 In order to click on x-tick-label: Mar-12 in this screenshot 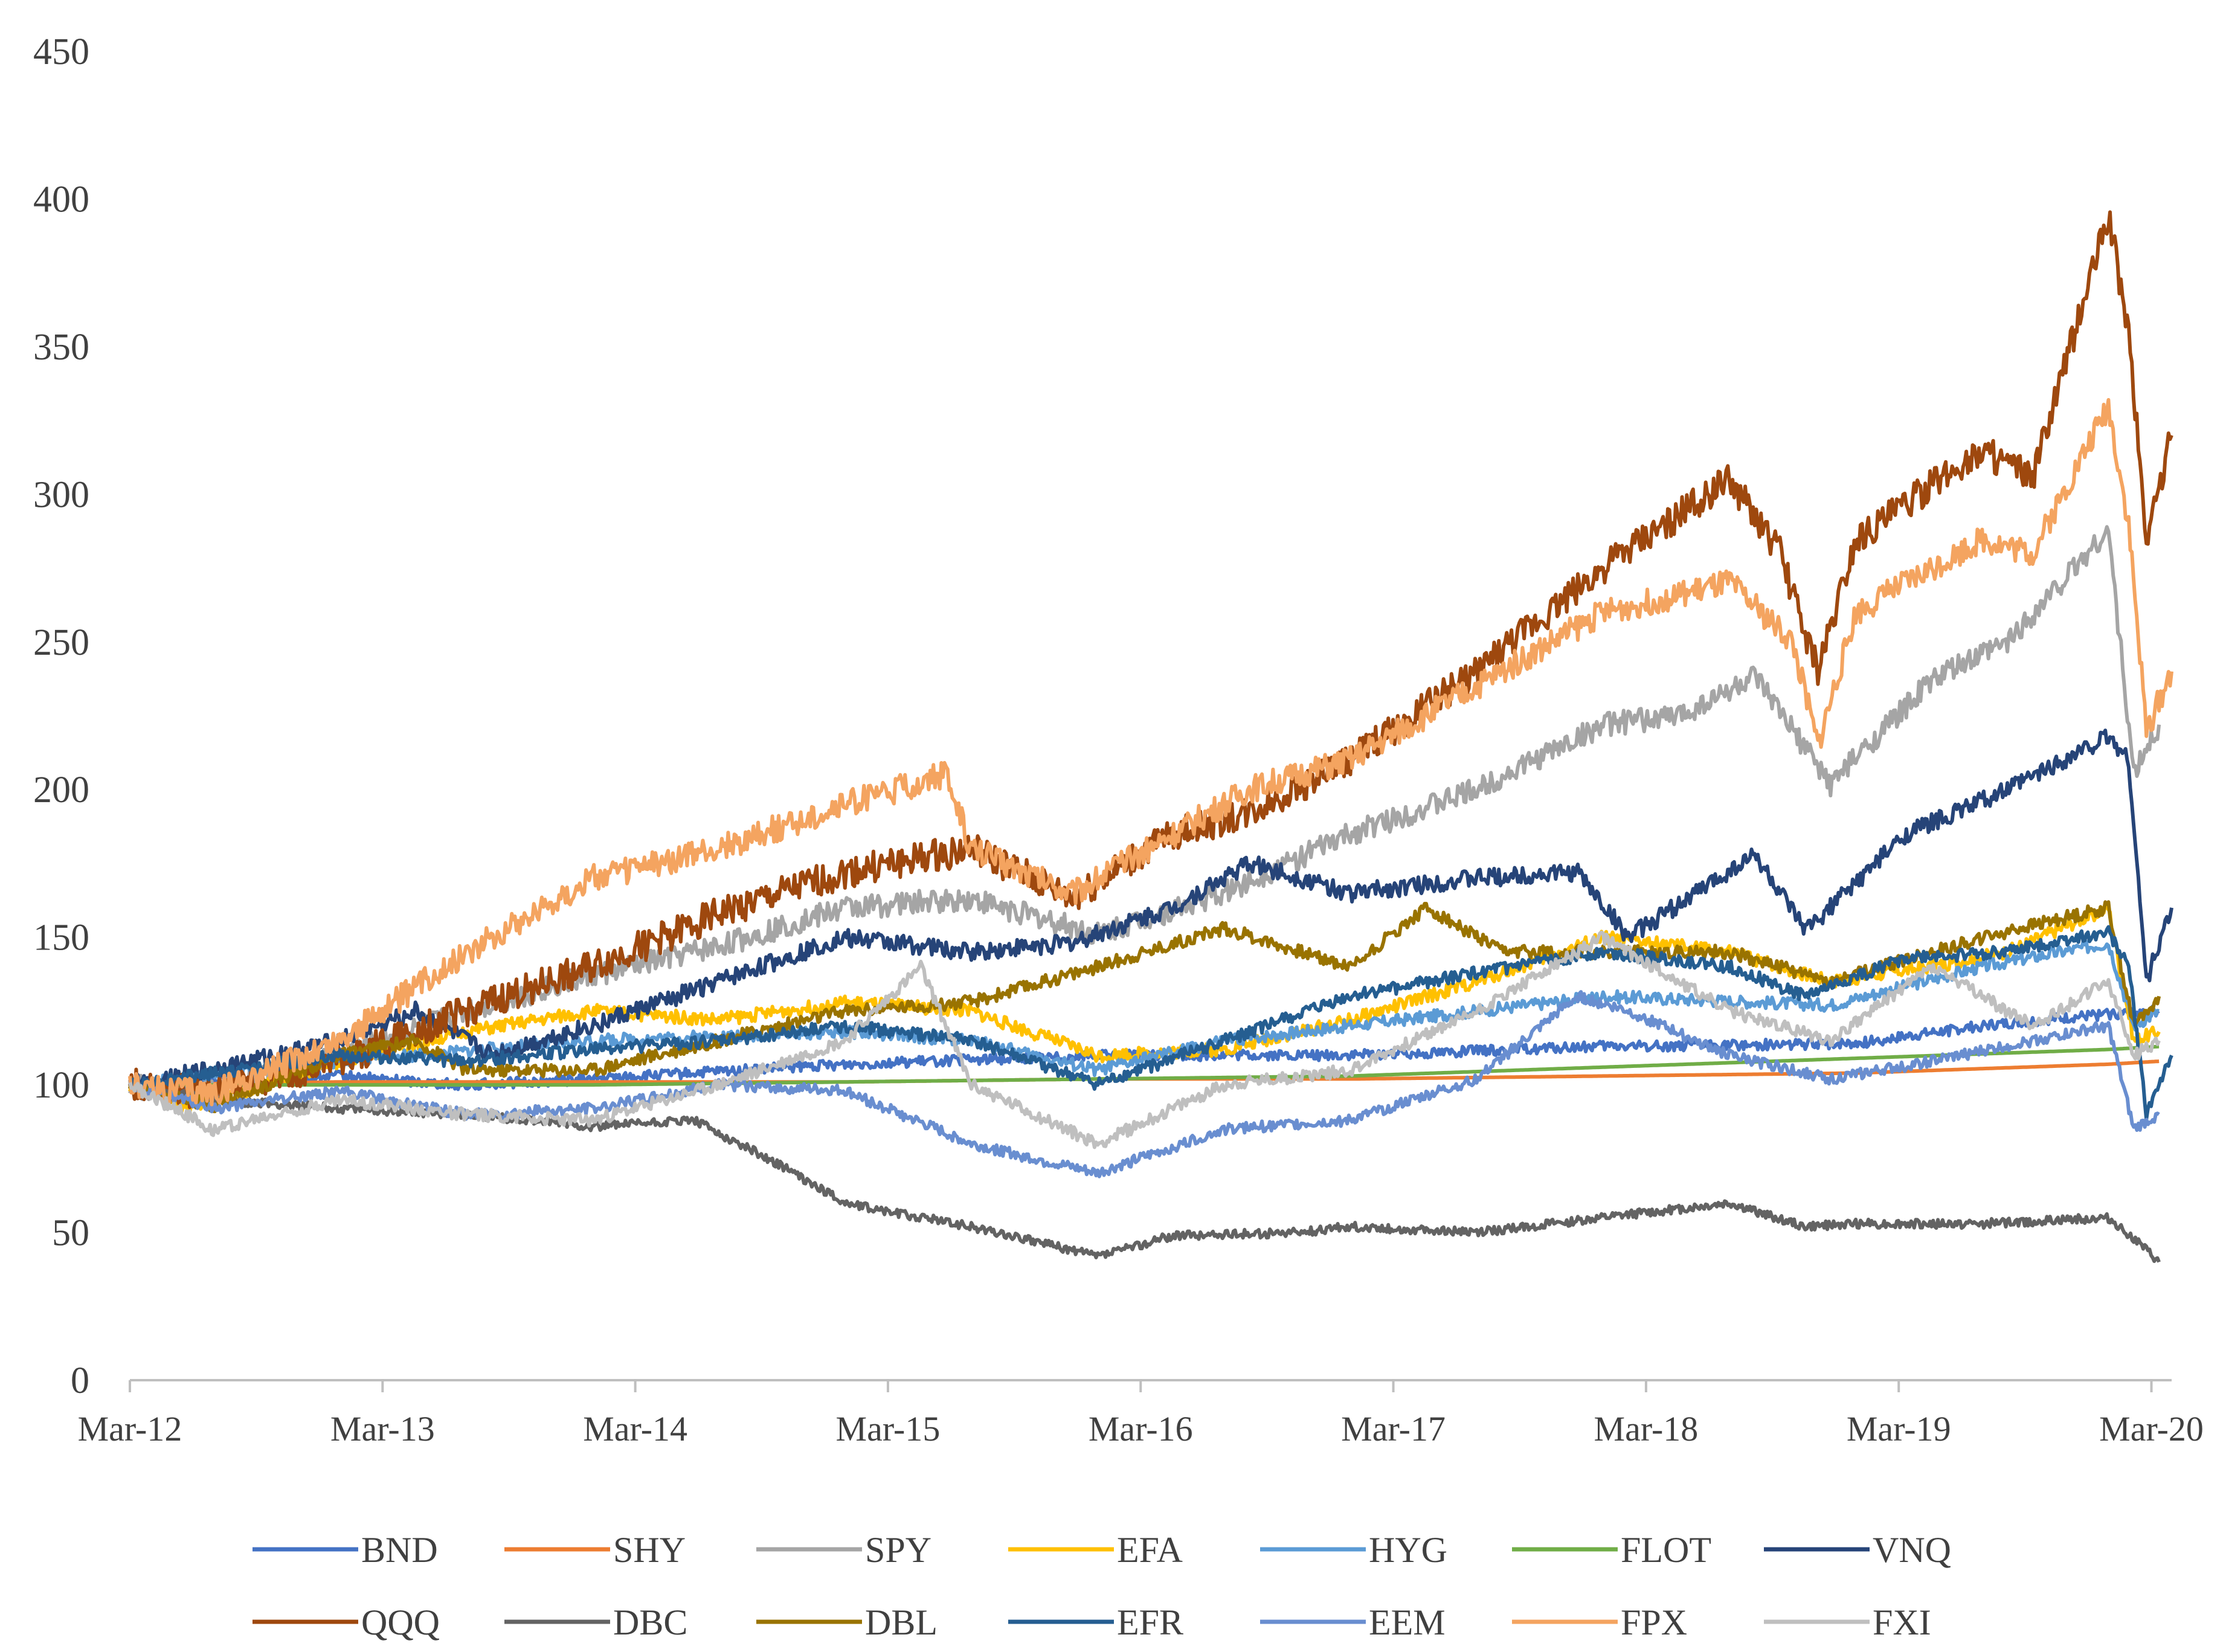, I will do `click(130, 1428)`.